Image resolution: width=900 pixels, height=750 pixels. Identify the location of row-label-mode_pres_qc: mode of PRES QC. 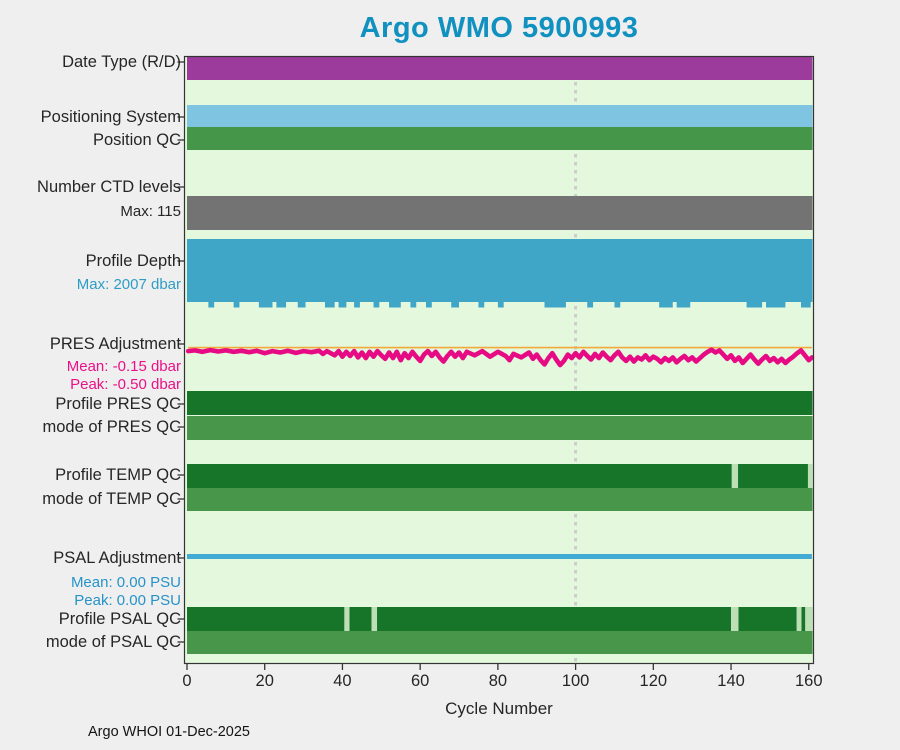
(111, 427).